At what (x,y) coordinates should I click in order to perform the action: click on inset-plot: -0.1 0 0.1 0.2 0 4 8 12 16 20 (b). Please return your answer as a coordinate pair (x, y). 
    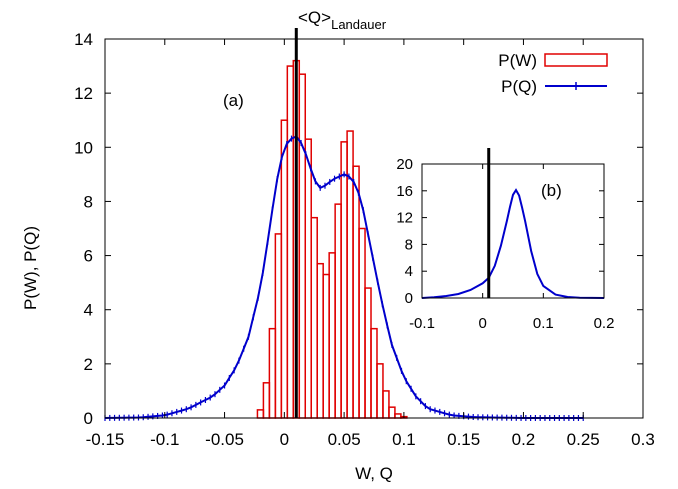
    Looking at the image, I should click on (505, 240).